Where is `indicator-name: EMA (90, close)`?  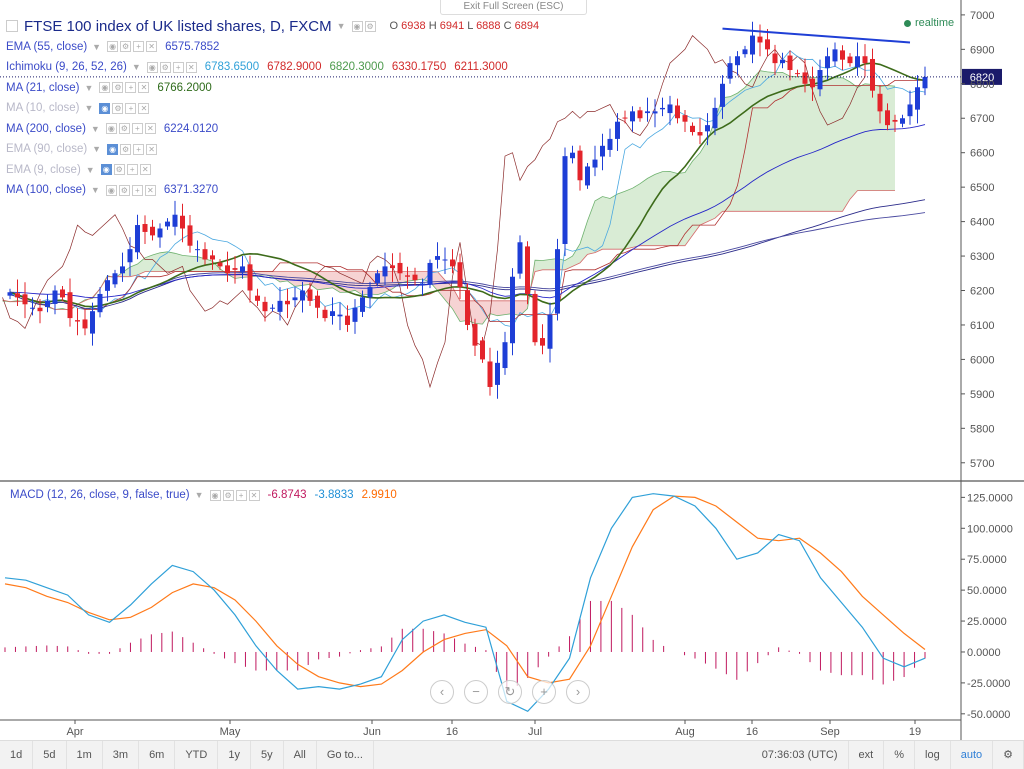
indicator-name: EMA (90, close) is located at coordinates (47, 149).